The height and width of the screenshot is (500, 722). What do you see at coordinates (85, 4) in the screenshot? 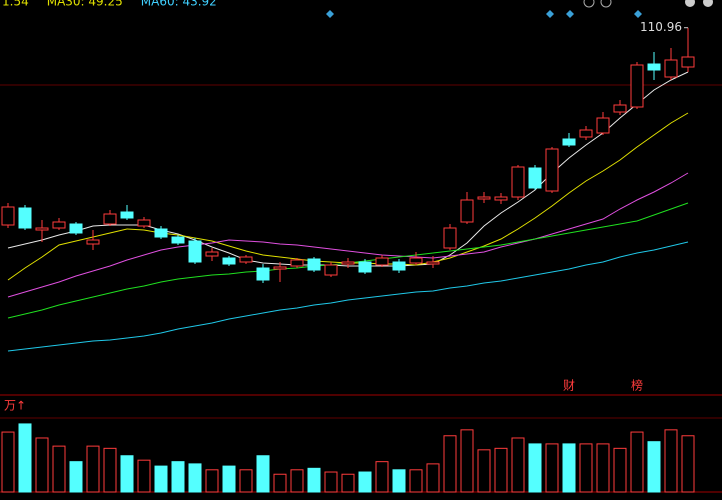
I see `header-label: MA30: 49.25` at bounding box center [85, 4].